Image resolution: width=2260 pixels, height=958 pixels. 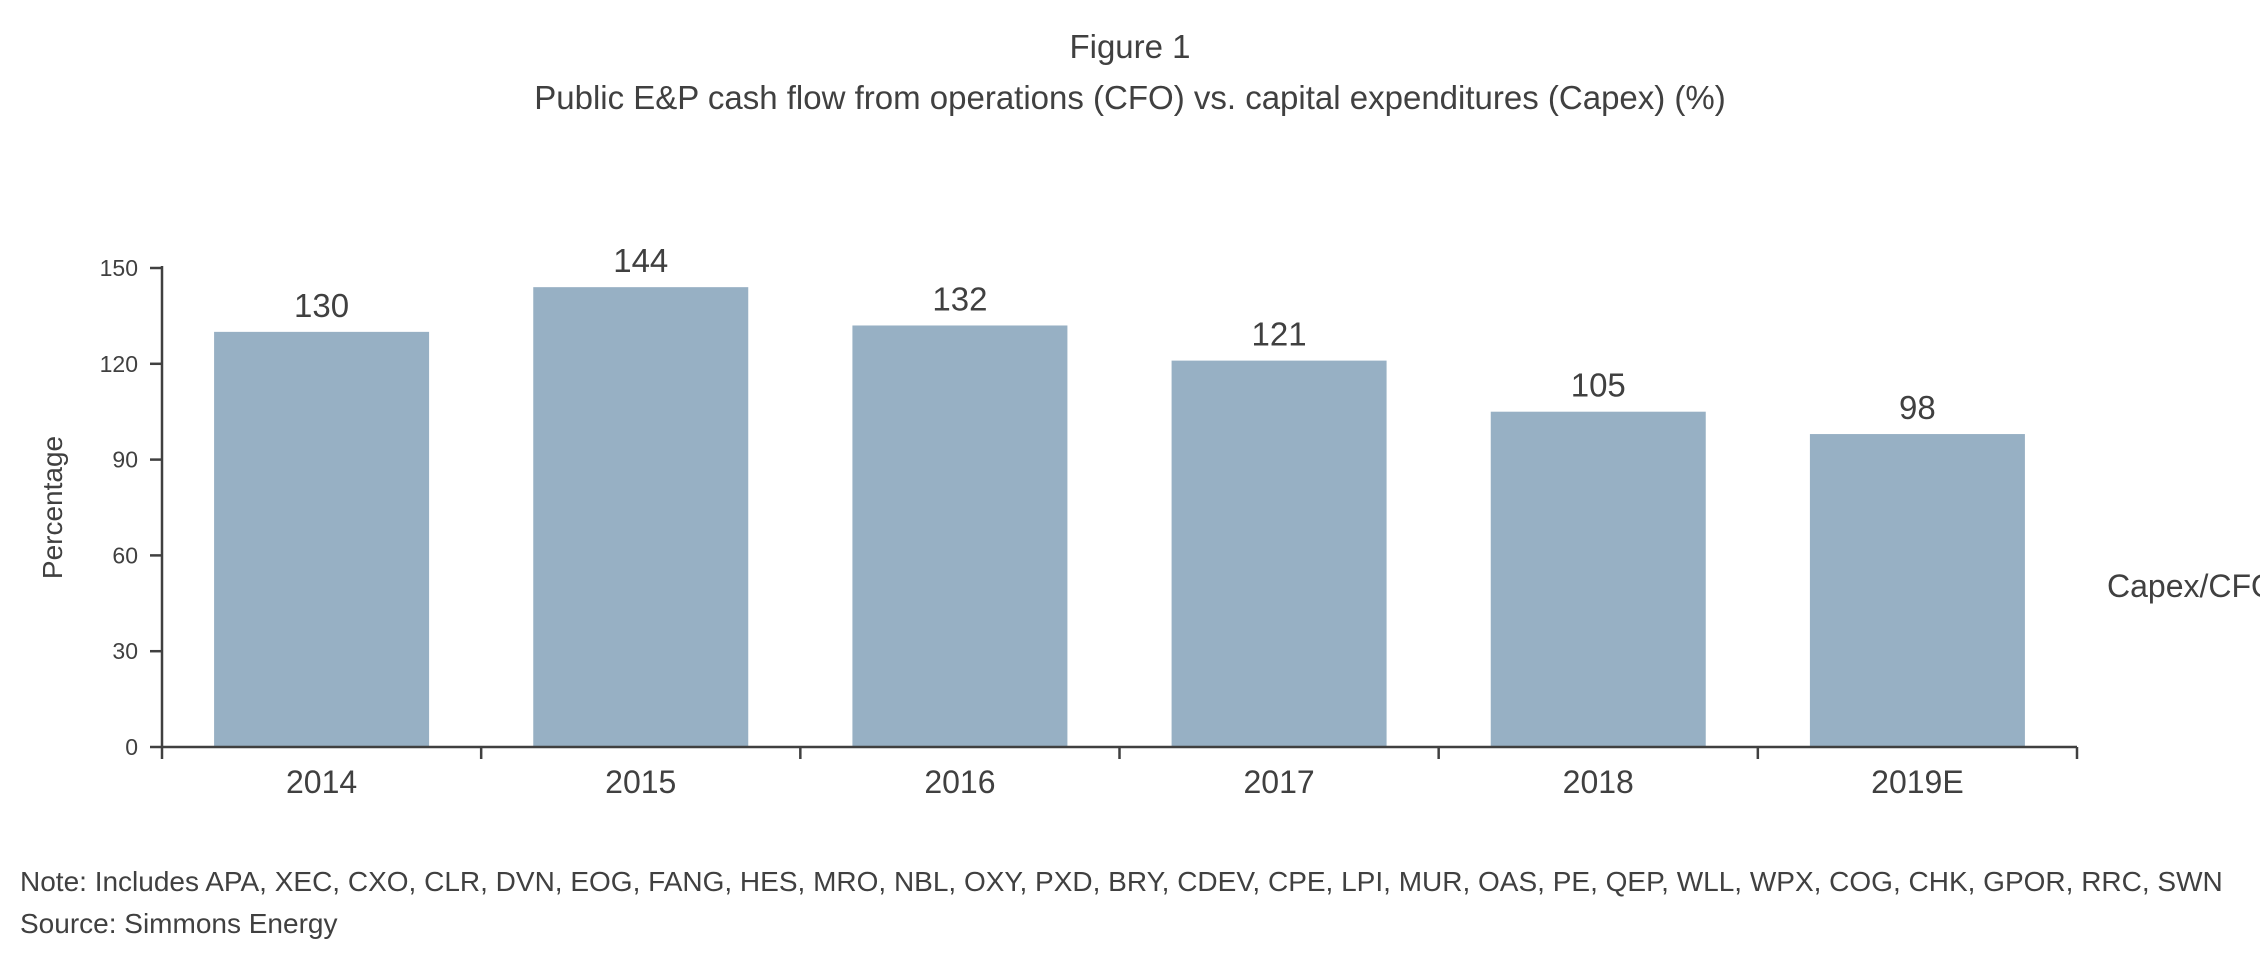 What do you see at coordinates (1279, 334) in the screenshot?
I see `data-label: 121` at bounding box center [1279, 334].